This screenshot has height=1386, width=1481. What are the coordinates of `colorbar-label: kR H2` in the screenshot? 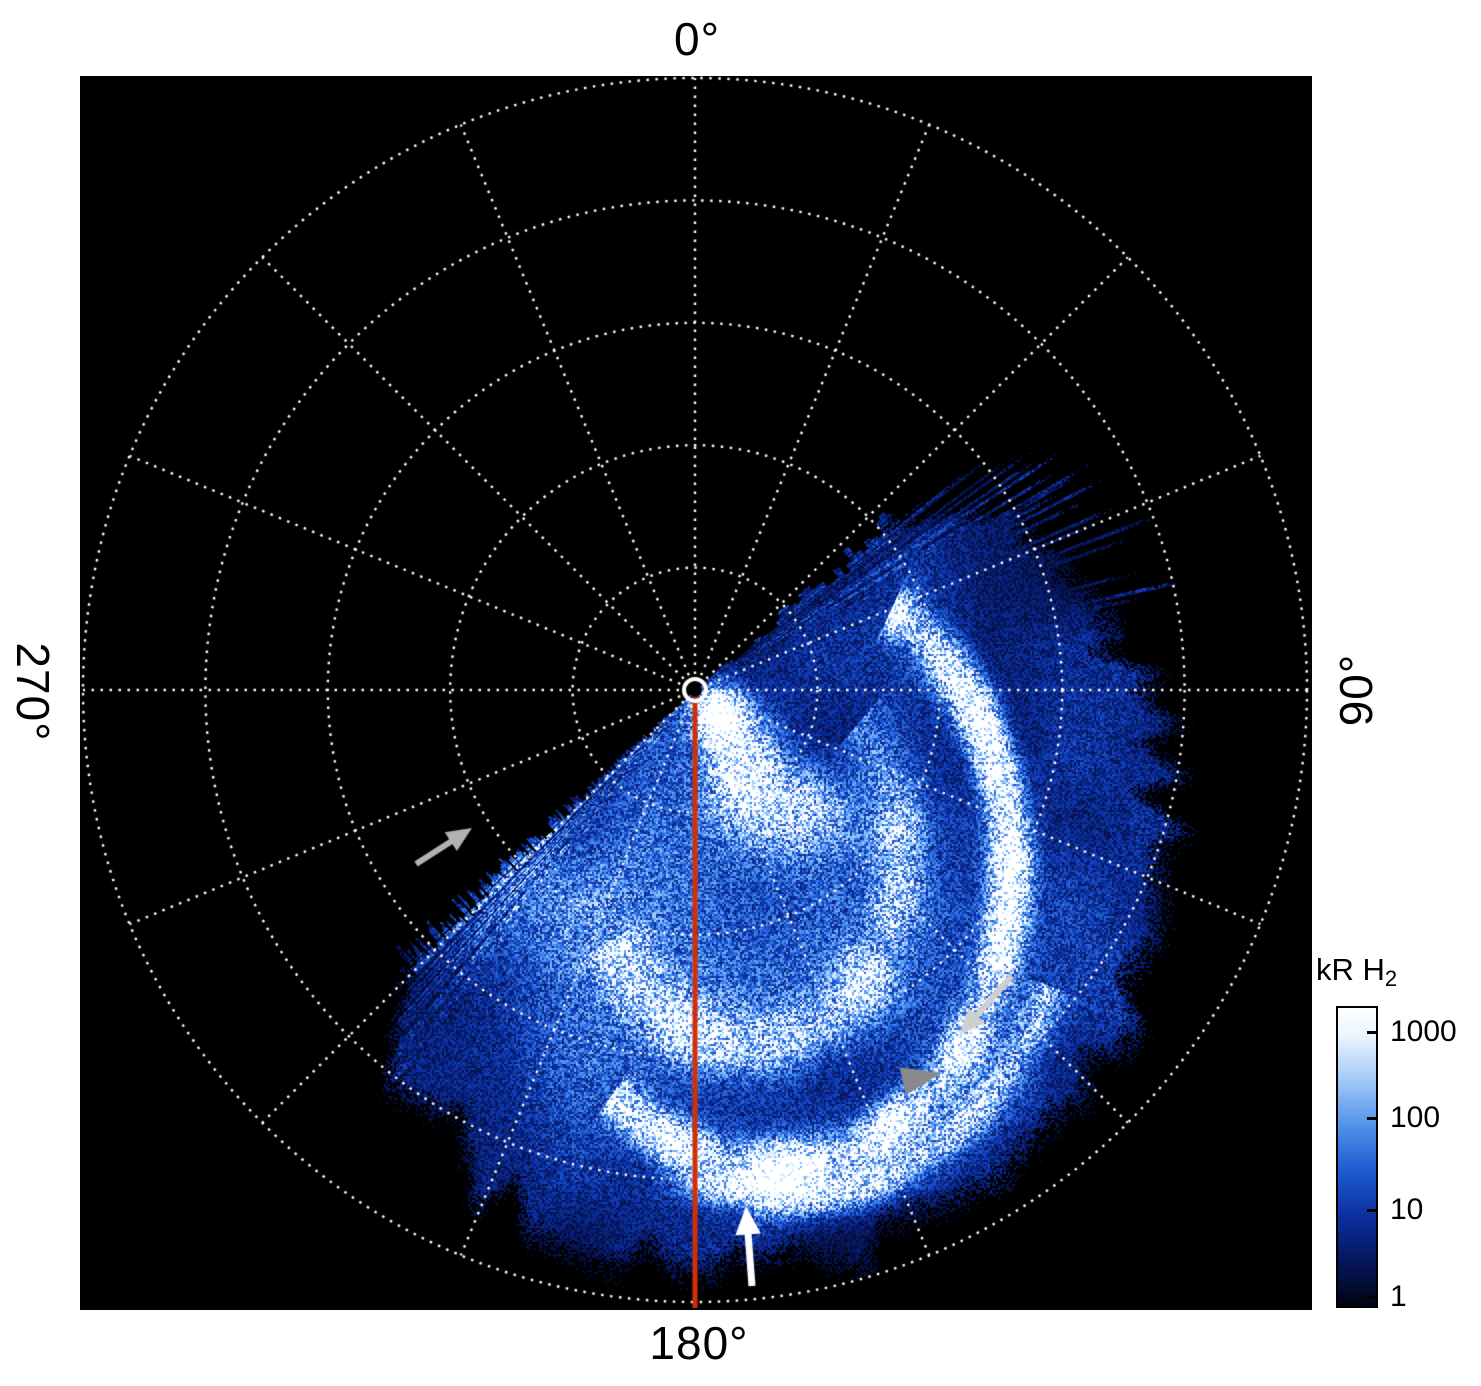 It's located at (1356, 972).